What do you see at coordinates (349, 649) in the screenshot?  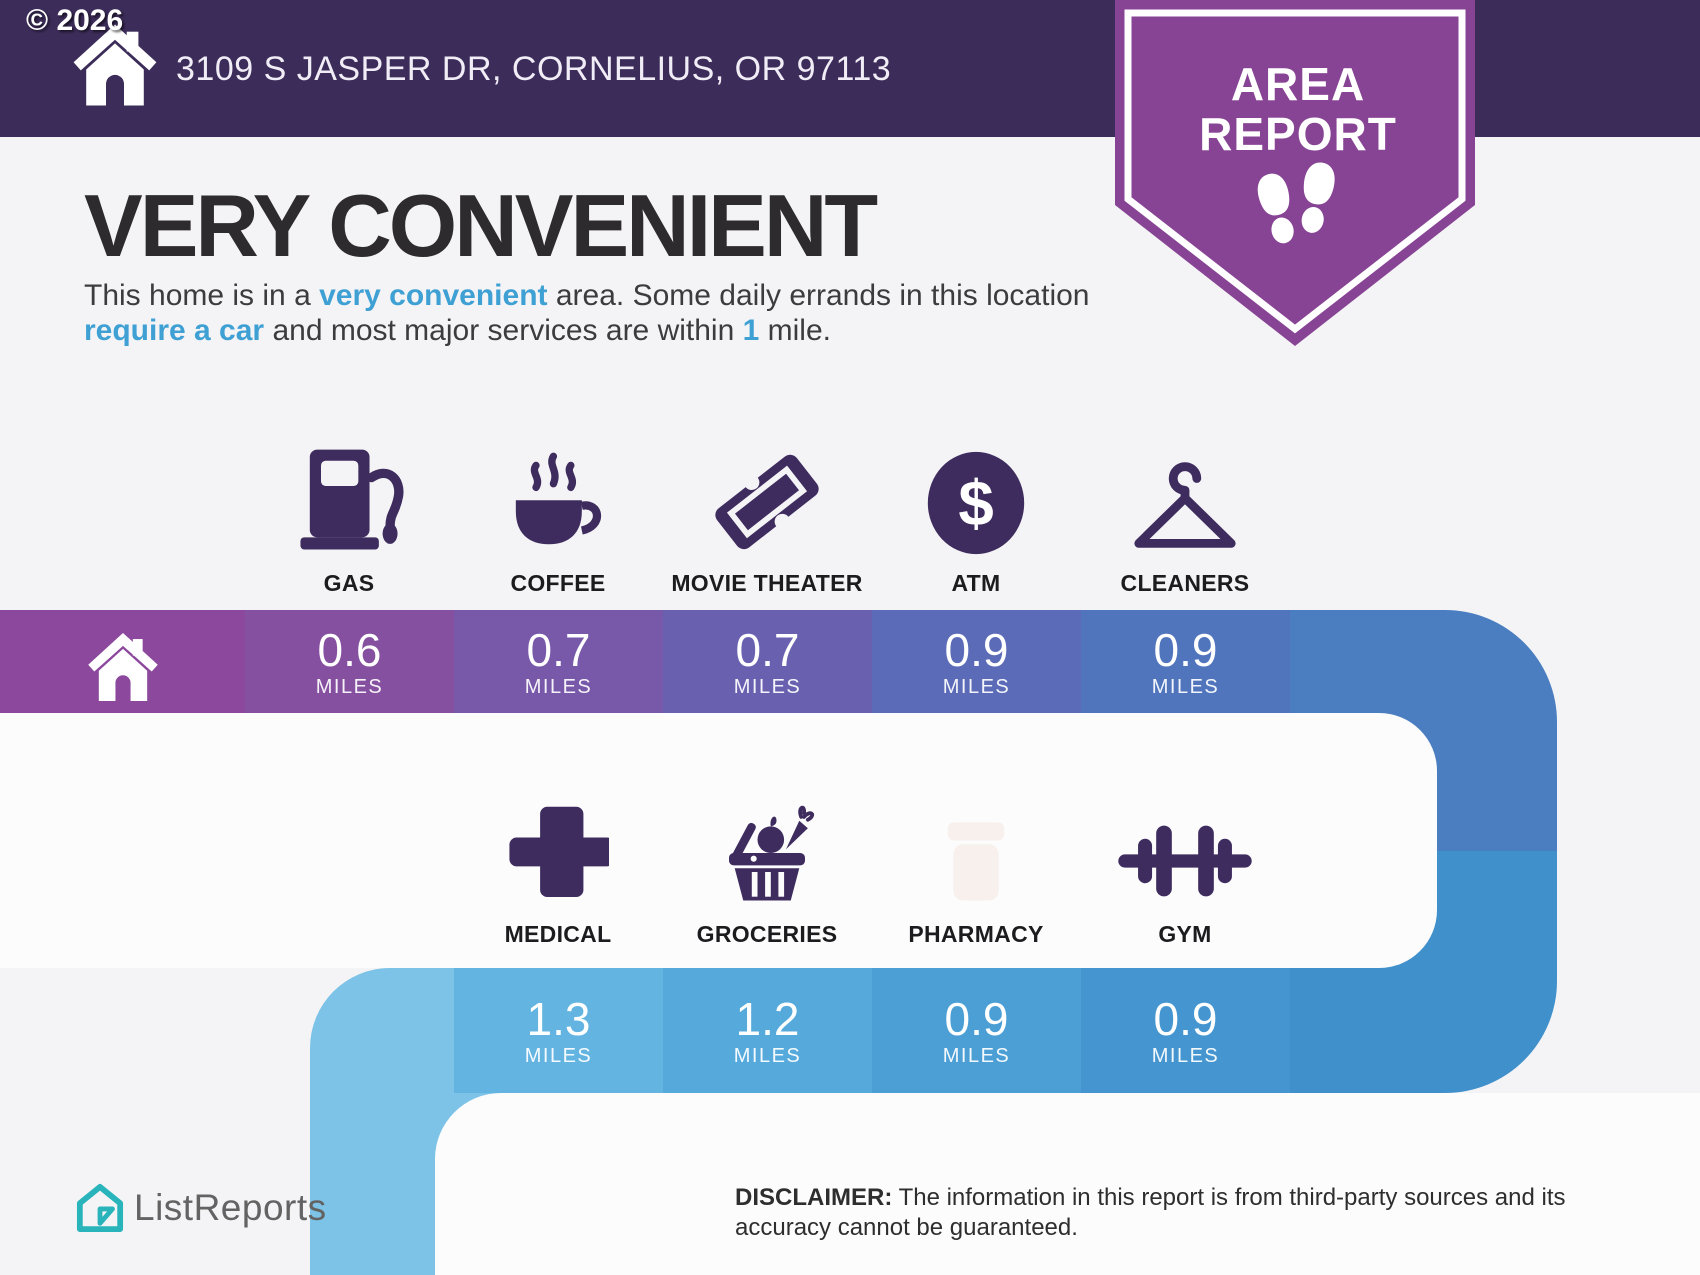 I see `distance-value: 0.6` at bounding box center [349, 649].